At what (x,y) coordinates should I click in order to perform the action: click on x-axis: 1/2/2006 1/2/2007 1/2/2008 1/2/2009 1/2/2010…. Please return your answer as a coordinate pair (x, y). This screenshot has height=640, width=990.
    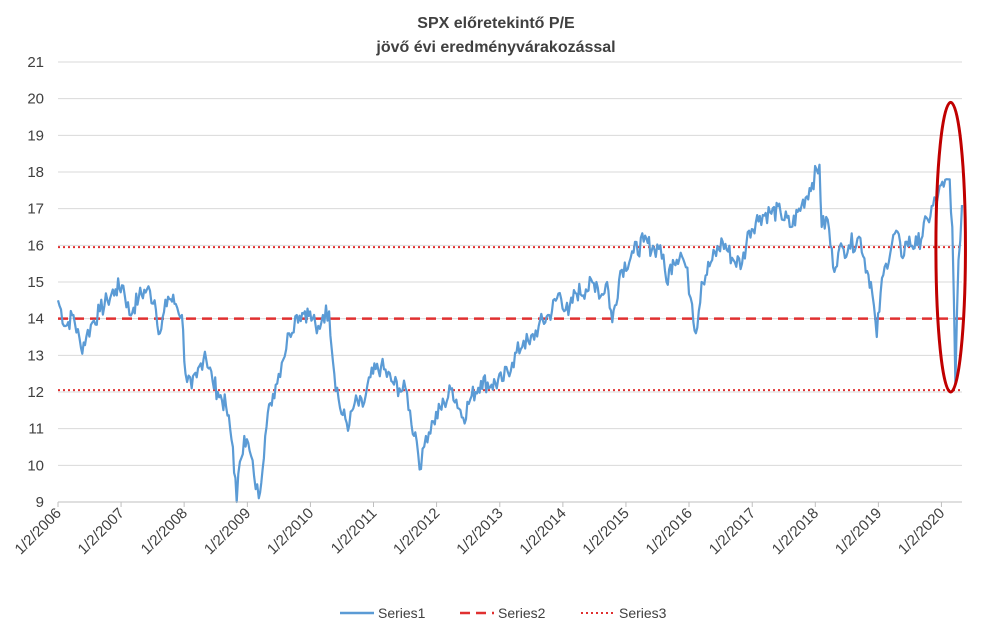
    Looking at the image, I should click on (487, 529).